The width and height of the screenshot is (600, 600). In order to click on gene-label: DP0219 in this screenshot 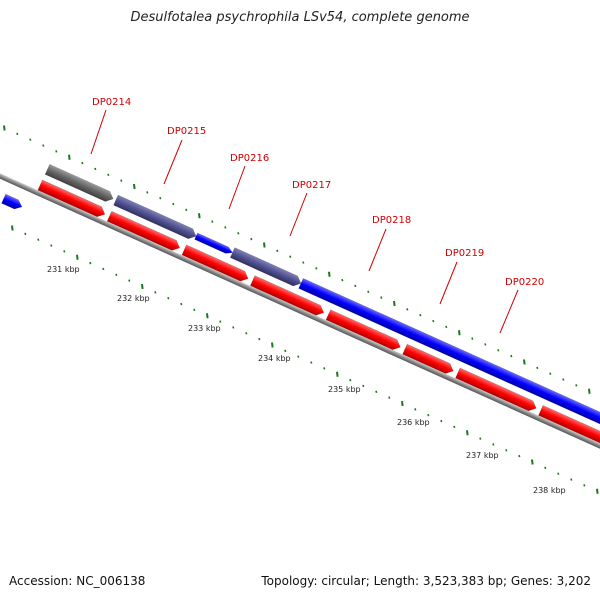, I will do `click(464, 253)`.